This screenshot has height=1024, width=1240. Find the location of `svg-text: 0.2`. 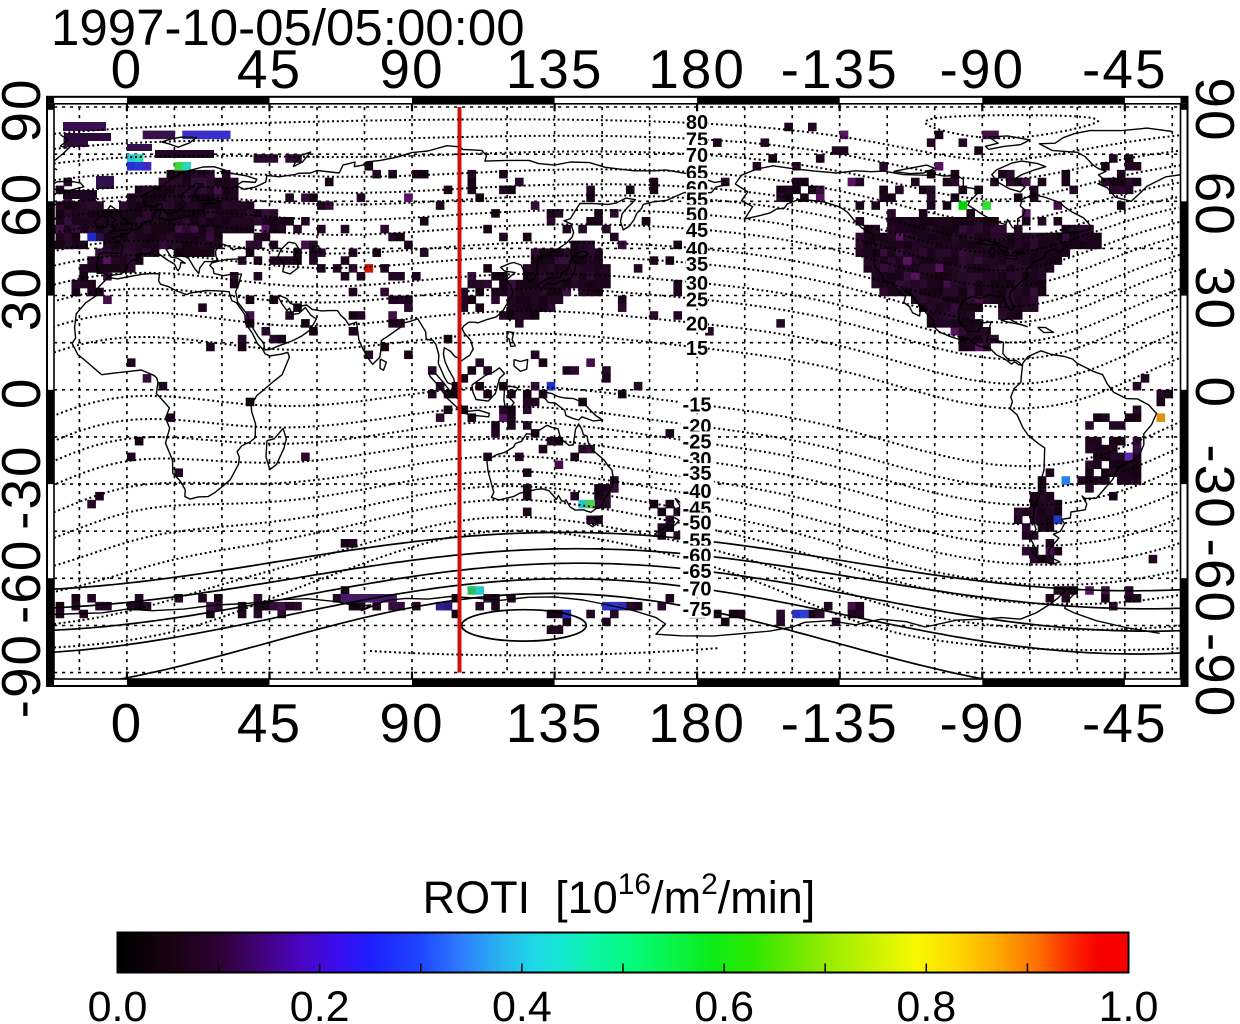

svg-text: 0.2 is located at coordinates (320, 1003).